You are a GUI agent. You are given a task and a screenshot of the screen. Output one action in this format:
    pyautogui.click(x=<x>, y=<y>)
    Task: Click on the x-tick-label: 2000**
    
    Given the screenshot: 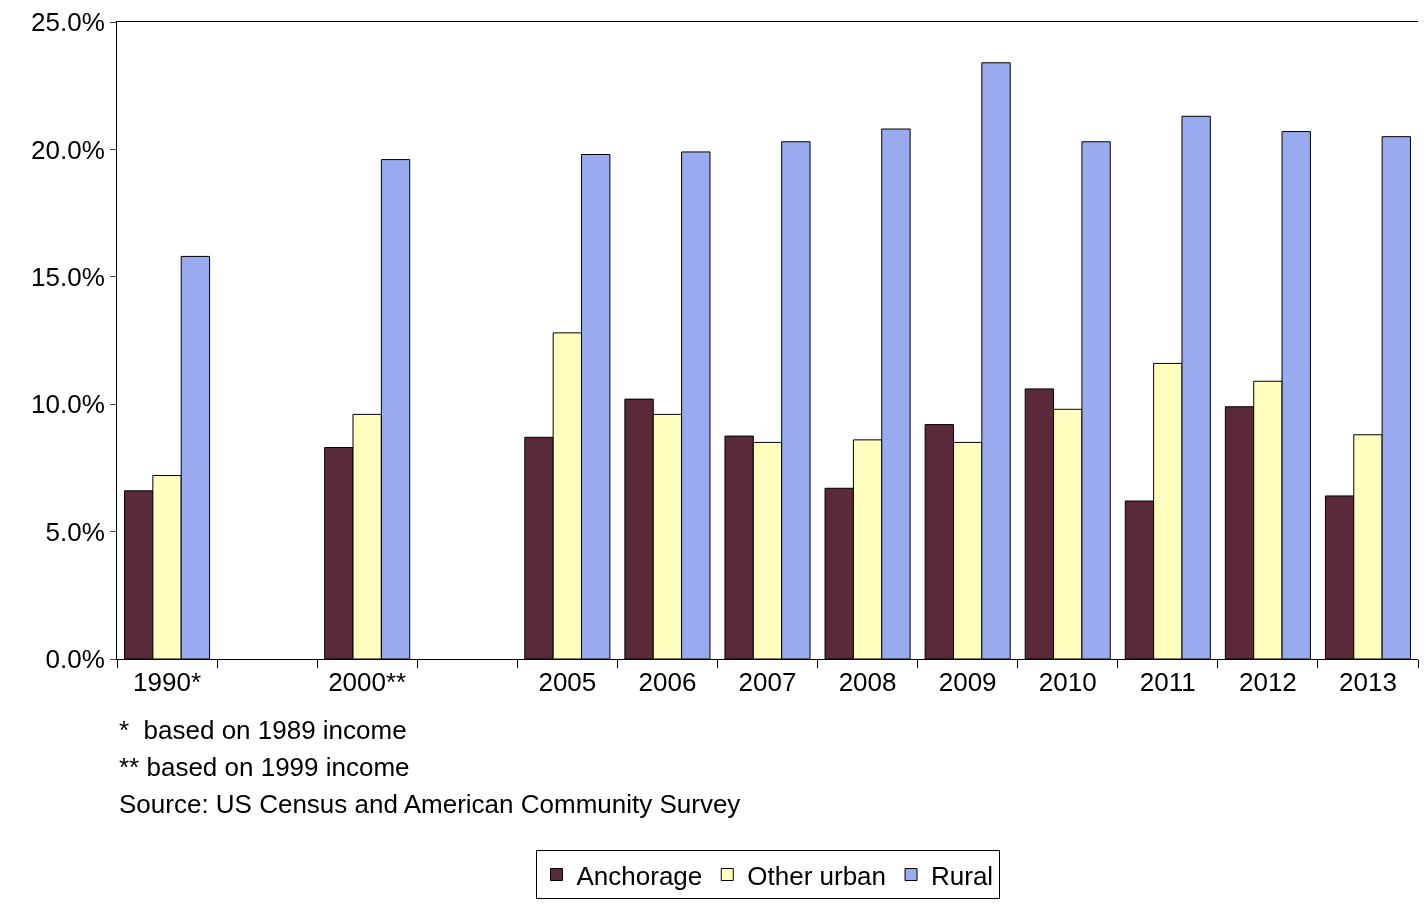 What is the action you would take?
    pyautogui.click(x=367, y=682)
    